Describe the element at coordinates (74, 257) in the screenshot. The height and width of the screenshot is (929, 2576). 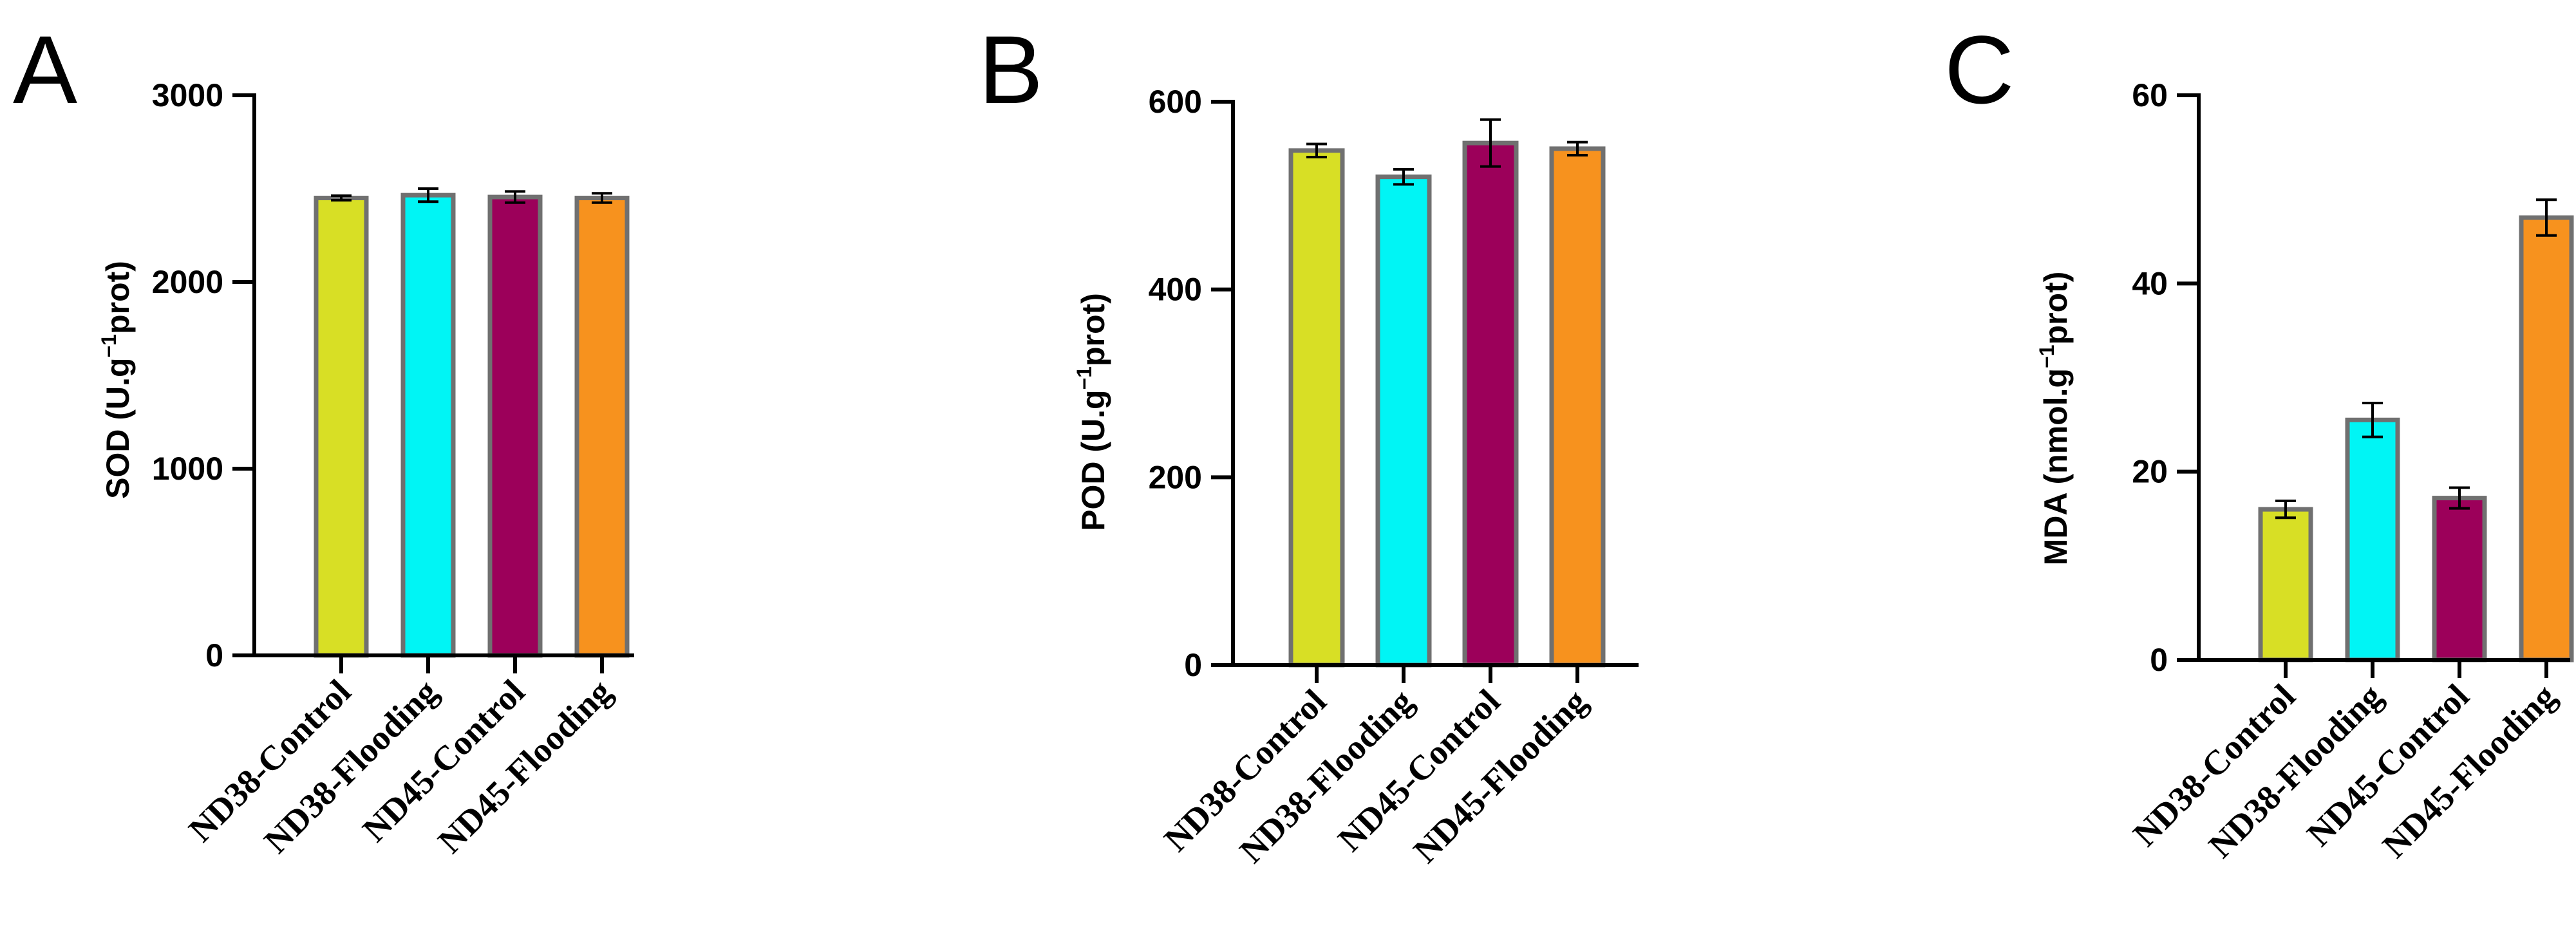
I see `panel-a: A SOD (U.g−1prot)` at that location.